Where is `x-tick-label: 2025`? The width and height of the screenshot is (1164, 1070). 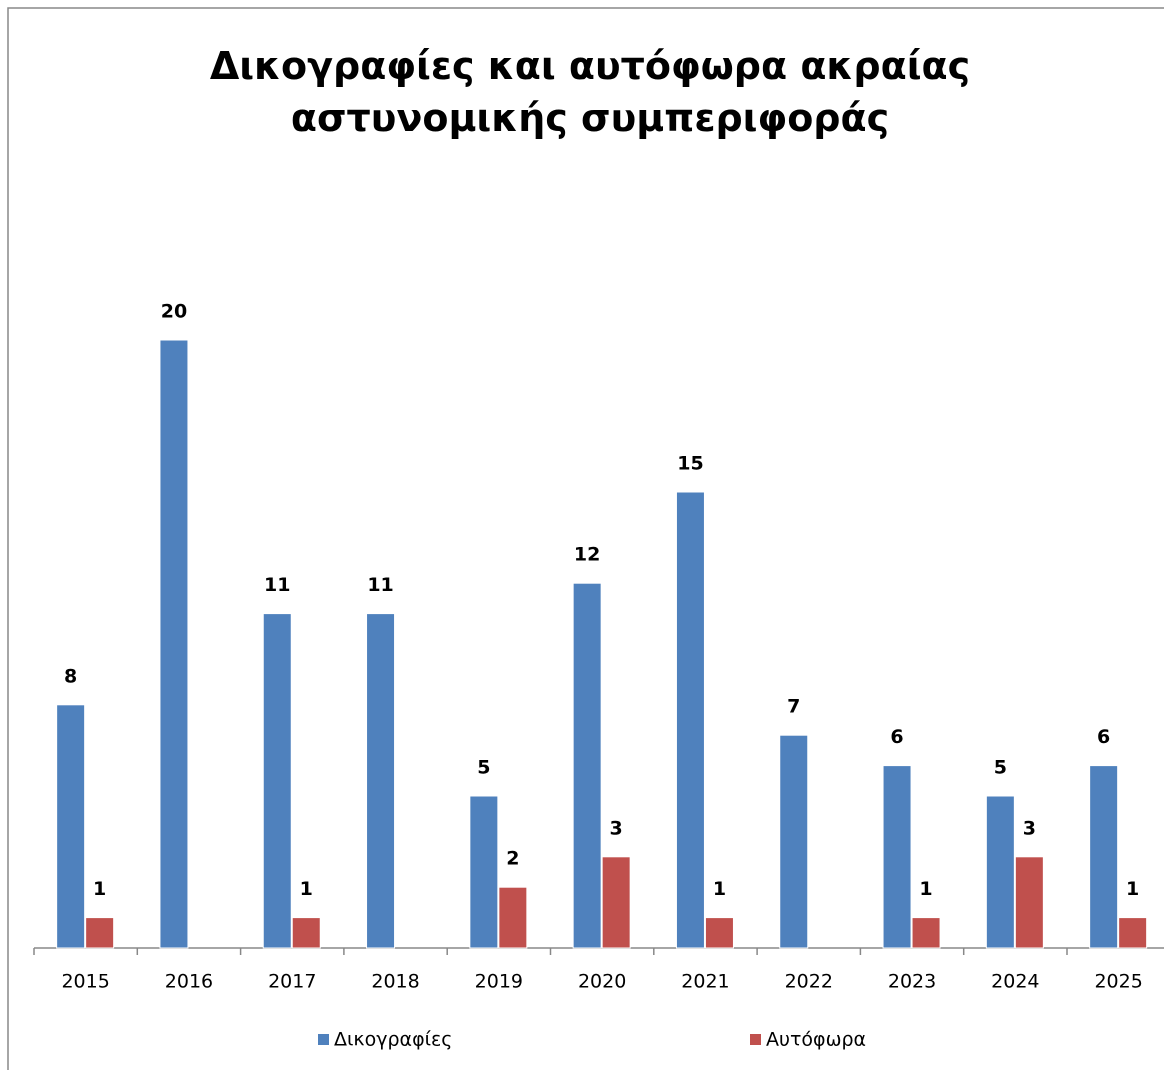
x-tick-label: 2025 is located at coordinates (1118, 982).